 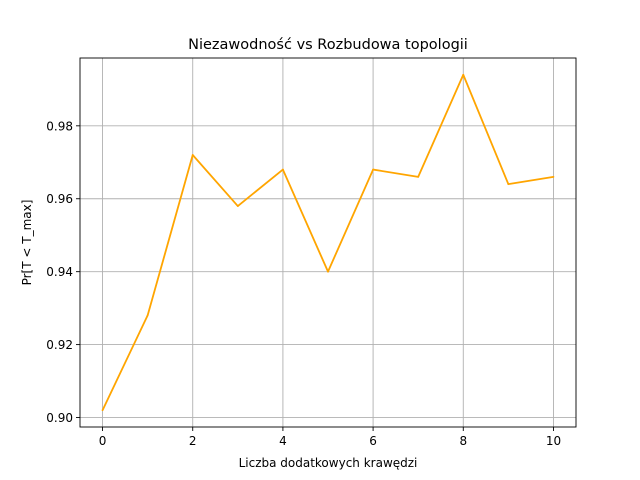 I want to click on y-tick-label: 0.92, so click(x=59, y=345).